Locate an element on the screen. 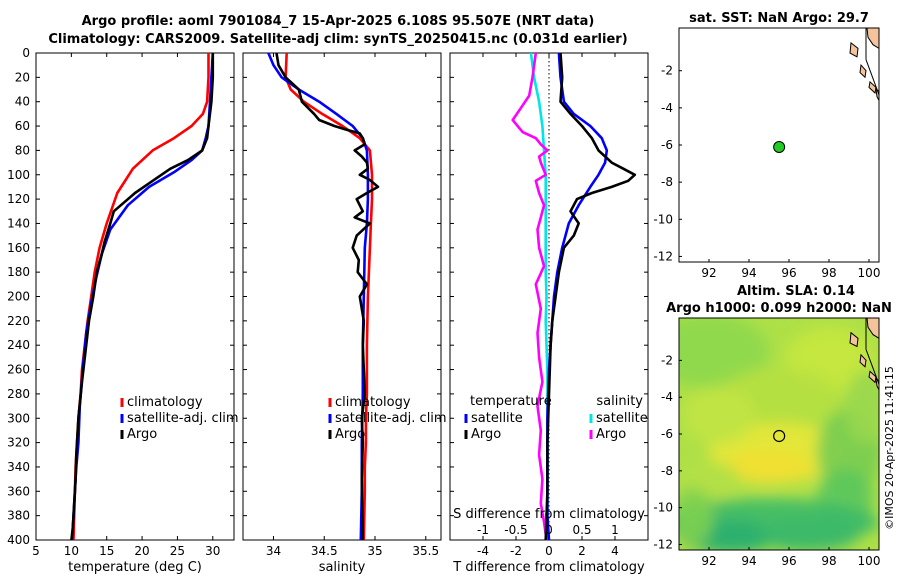  y-tick-label: 280 is located at coordinates (18, 394).